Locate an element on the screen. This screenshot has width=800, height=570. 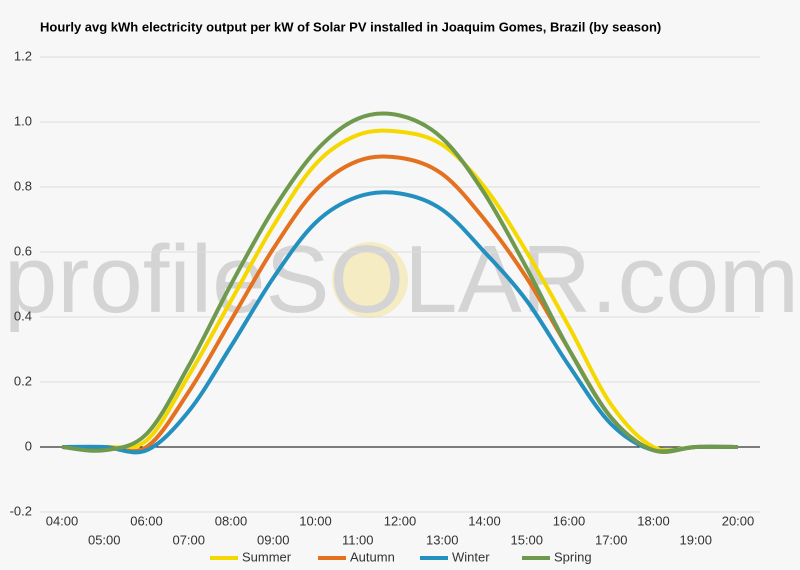
legend-label: Winter is located at coordinates (471, 556).